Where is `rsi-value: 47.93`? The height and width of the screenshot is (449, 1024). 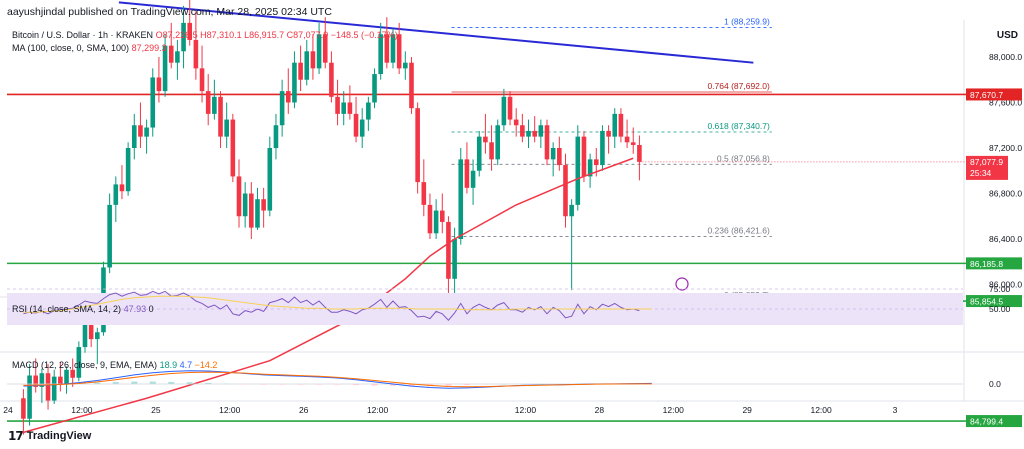 rsi-value: 47.93 is located at coordinates (135, 309).